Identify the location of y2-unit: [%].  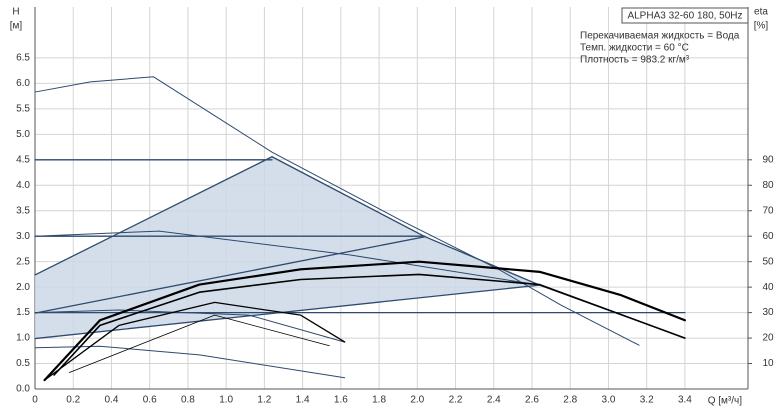
(761, 26).